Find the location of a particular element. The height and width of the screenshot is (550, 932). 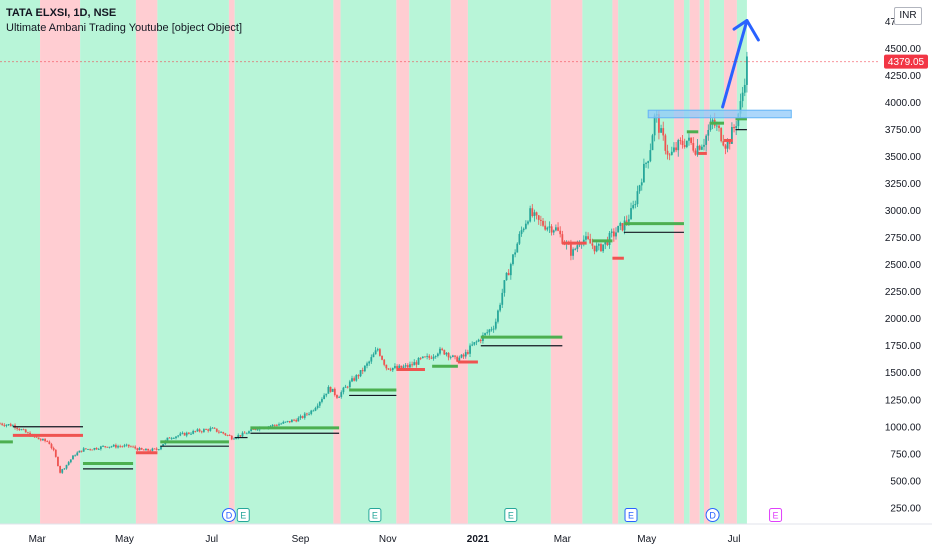

y-tick-label: 750.00 is located at coordinates (905, 454).